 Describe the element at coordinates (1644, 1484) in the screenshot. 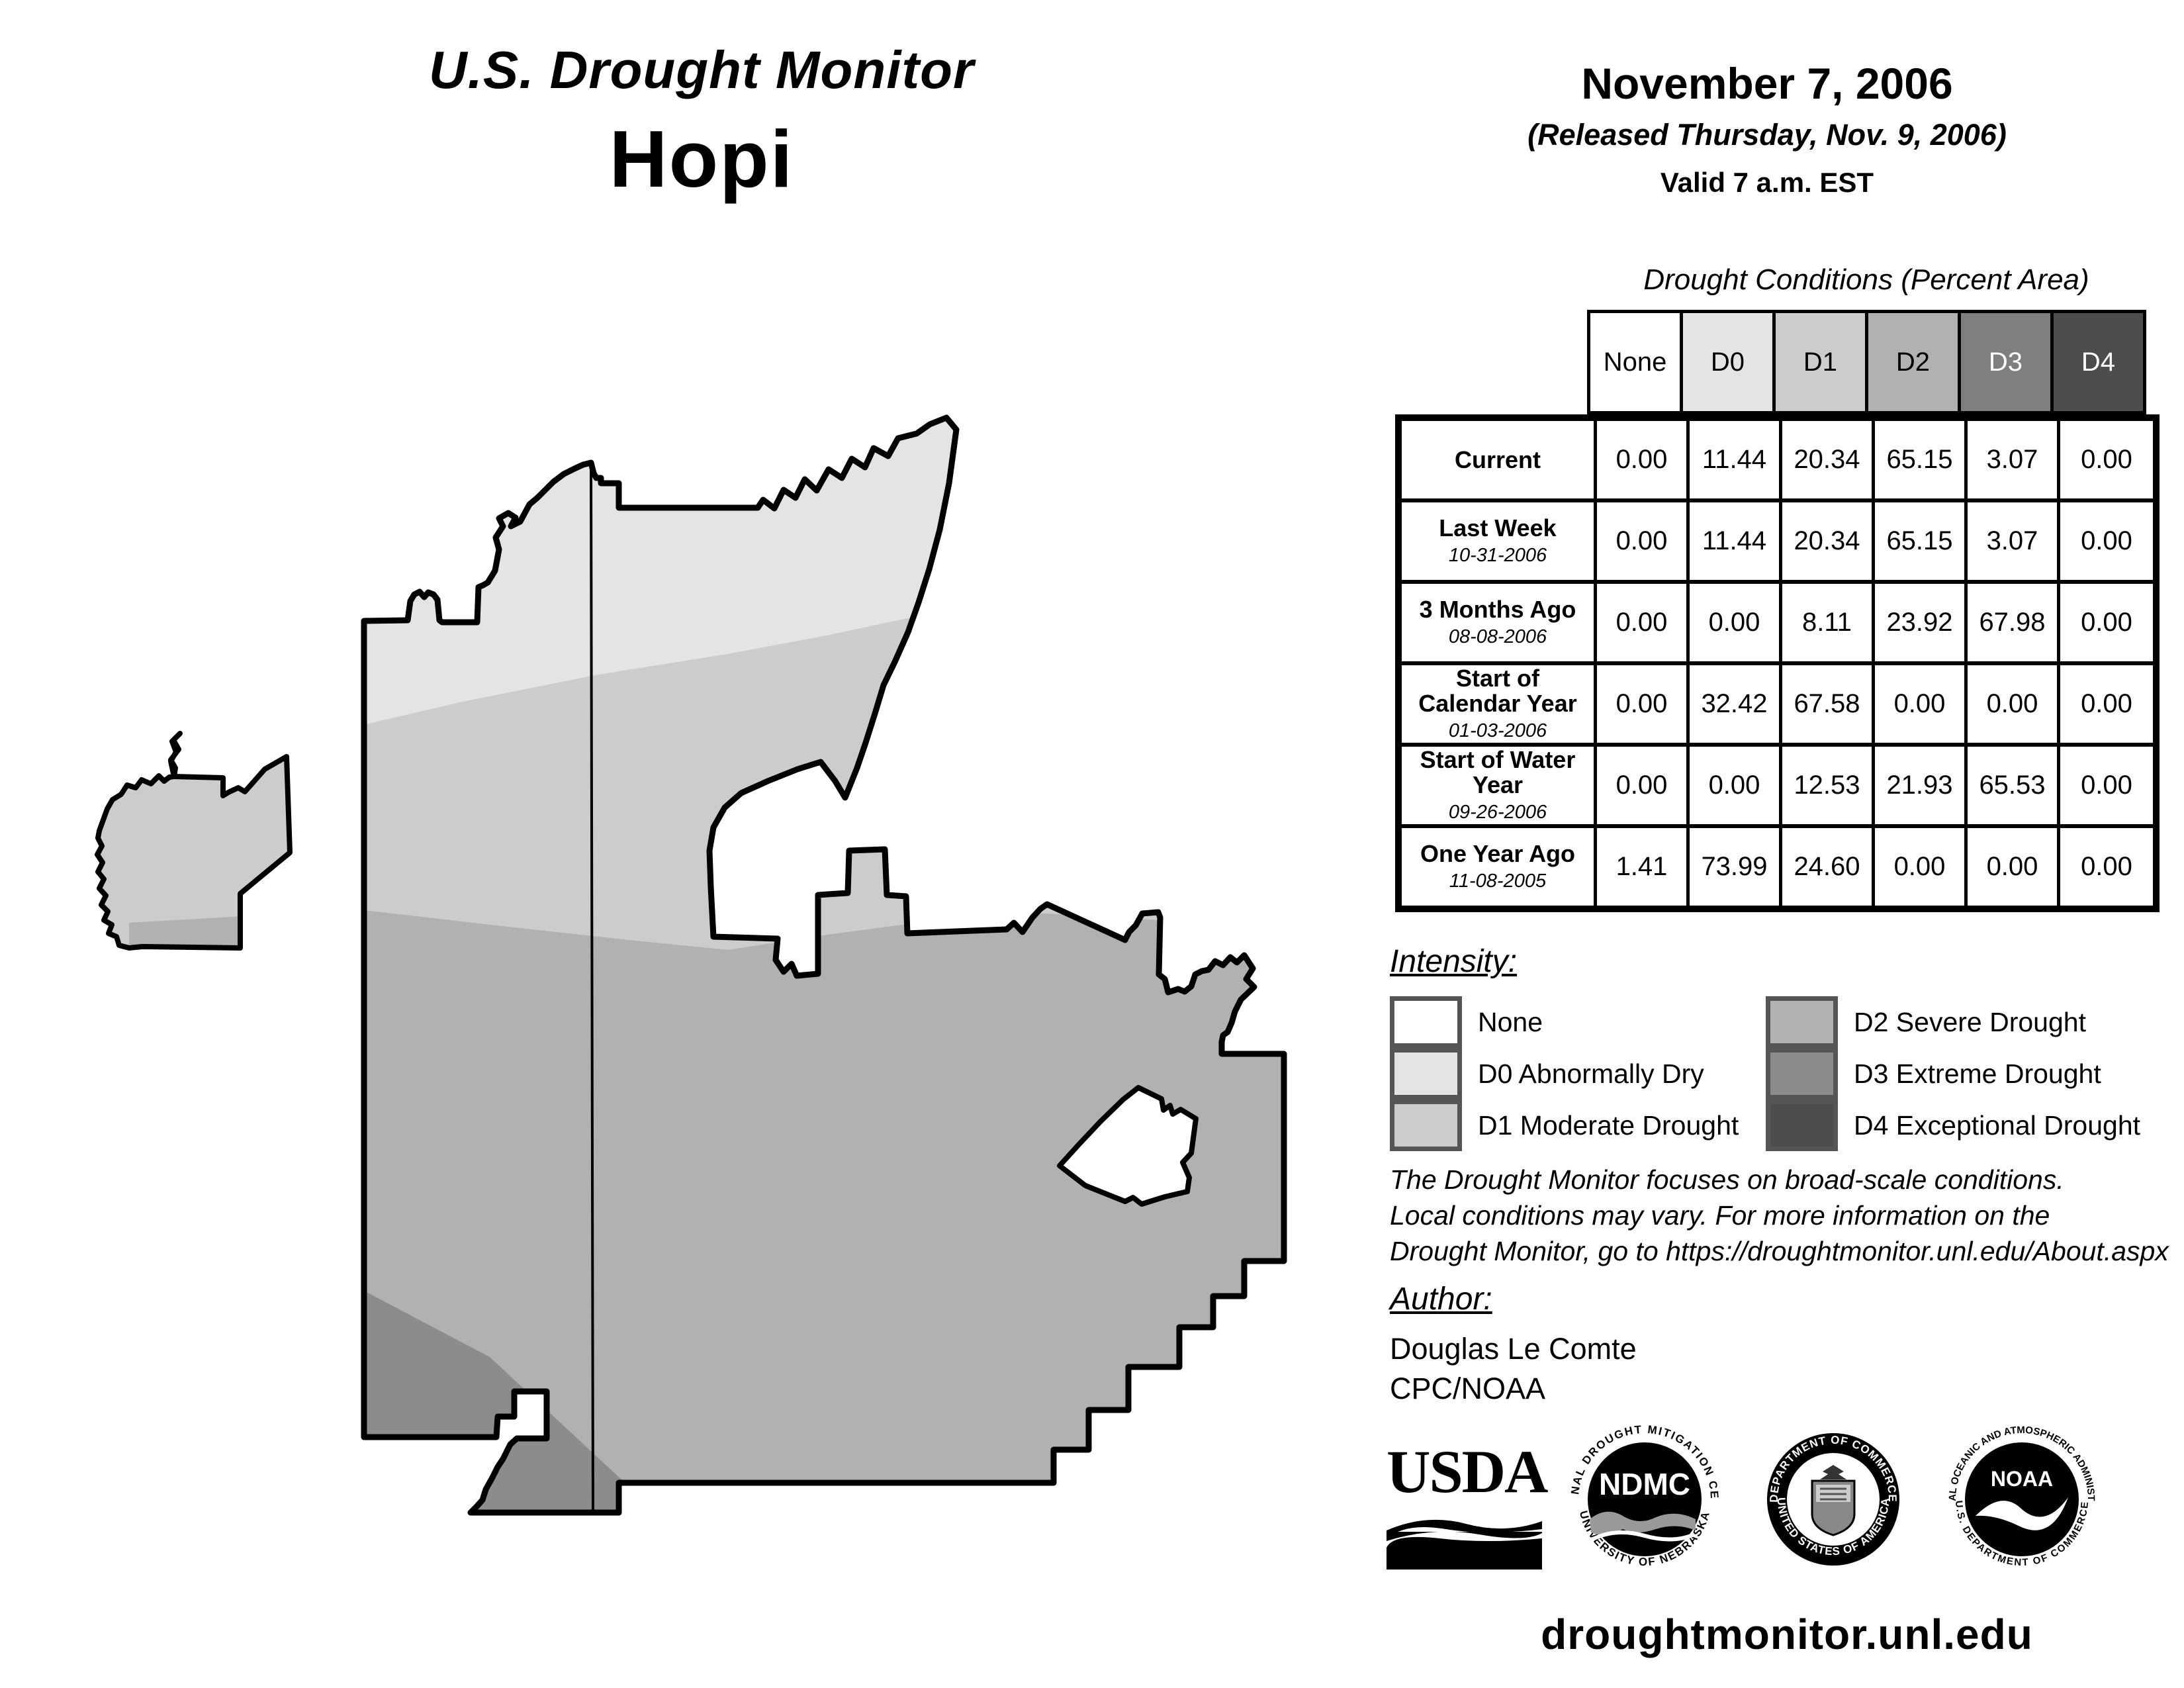

I see `ndmc-wordmark: NDMC` at that location.